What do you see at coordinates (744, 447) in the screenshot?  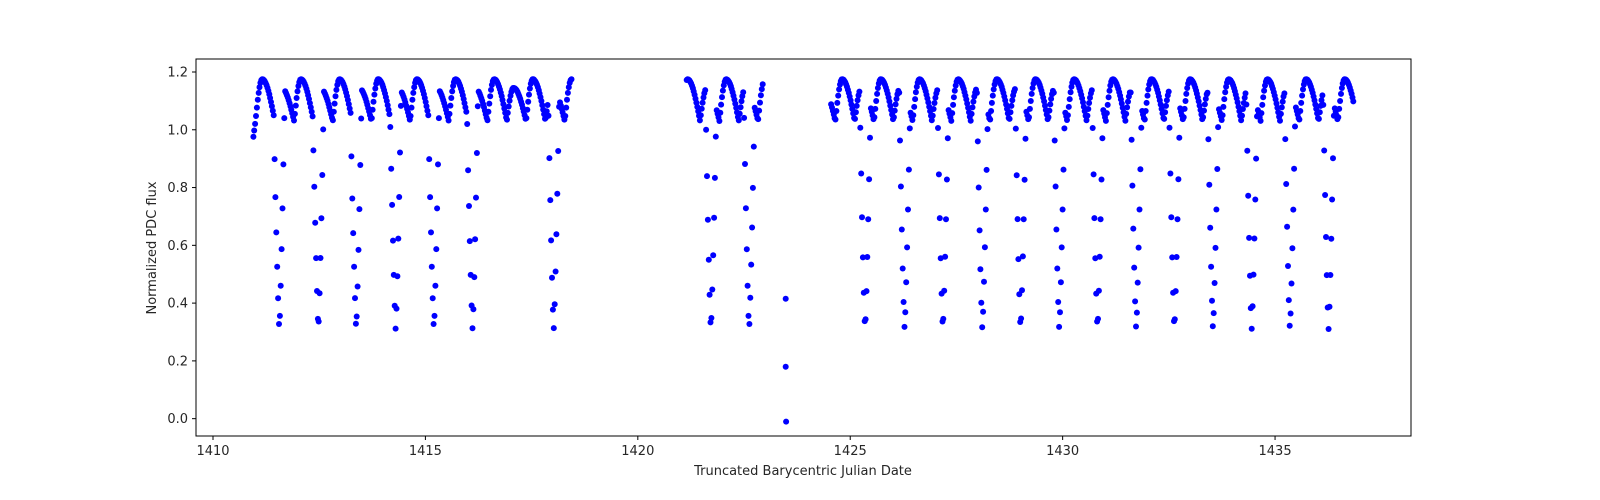 I see `x-axis-ticks: 1410 1415 1420 1425 1430 1435` at bounding box center [744, 447].